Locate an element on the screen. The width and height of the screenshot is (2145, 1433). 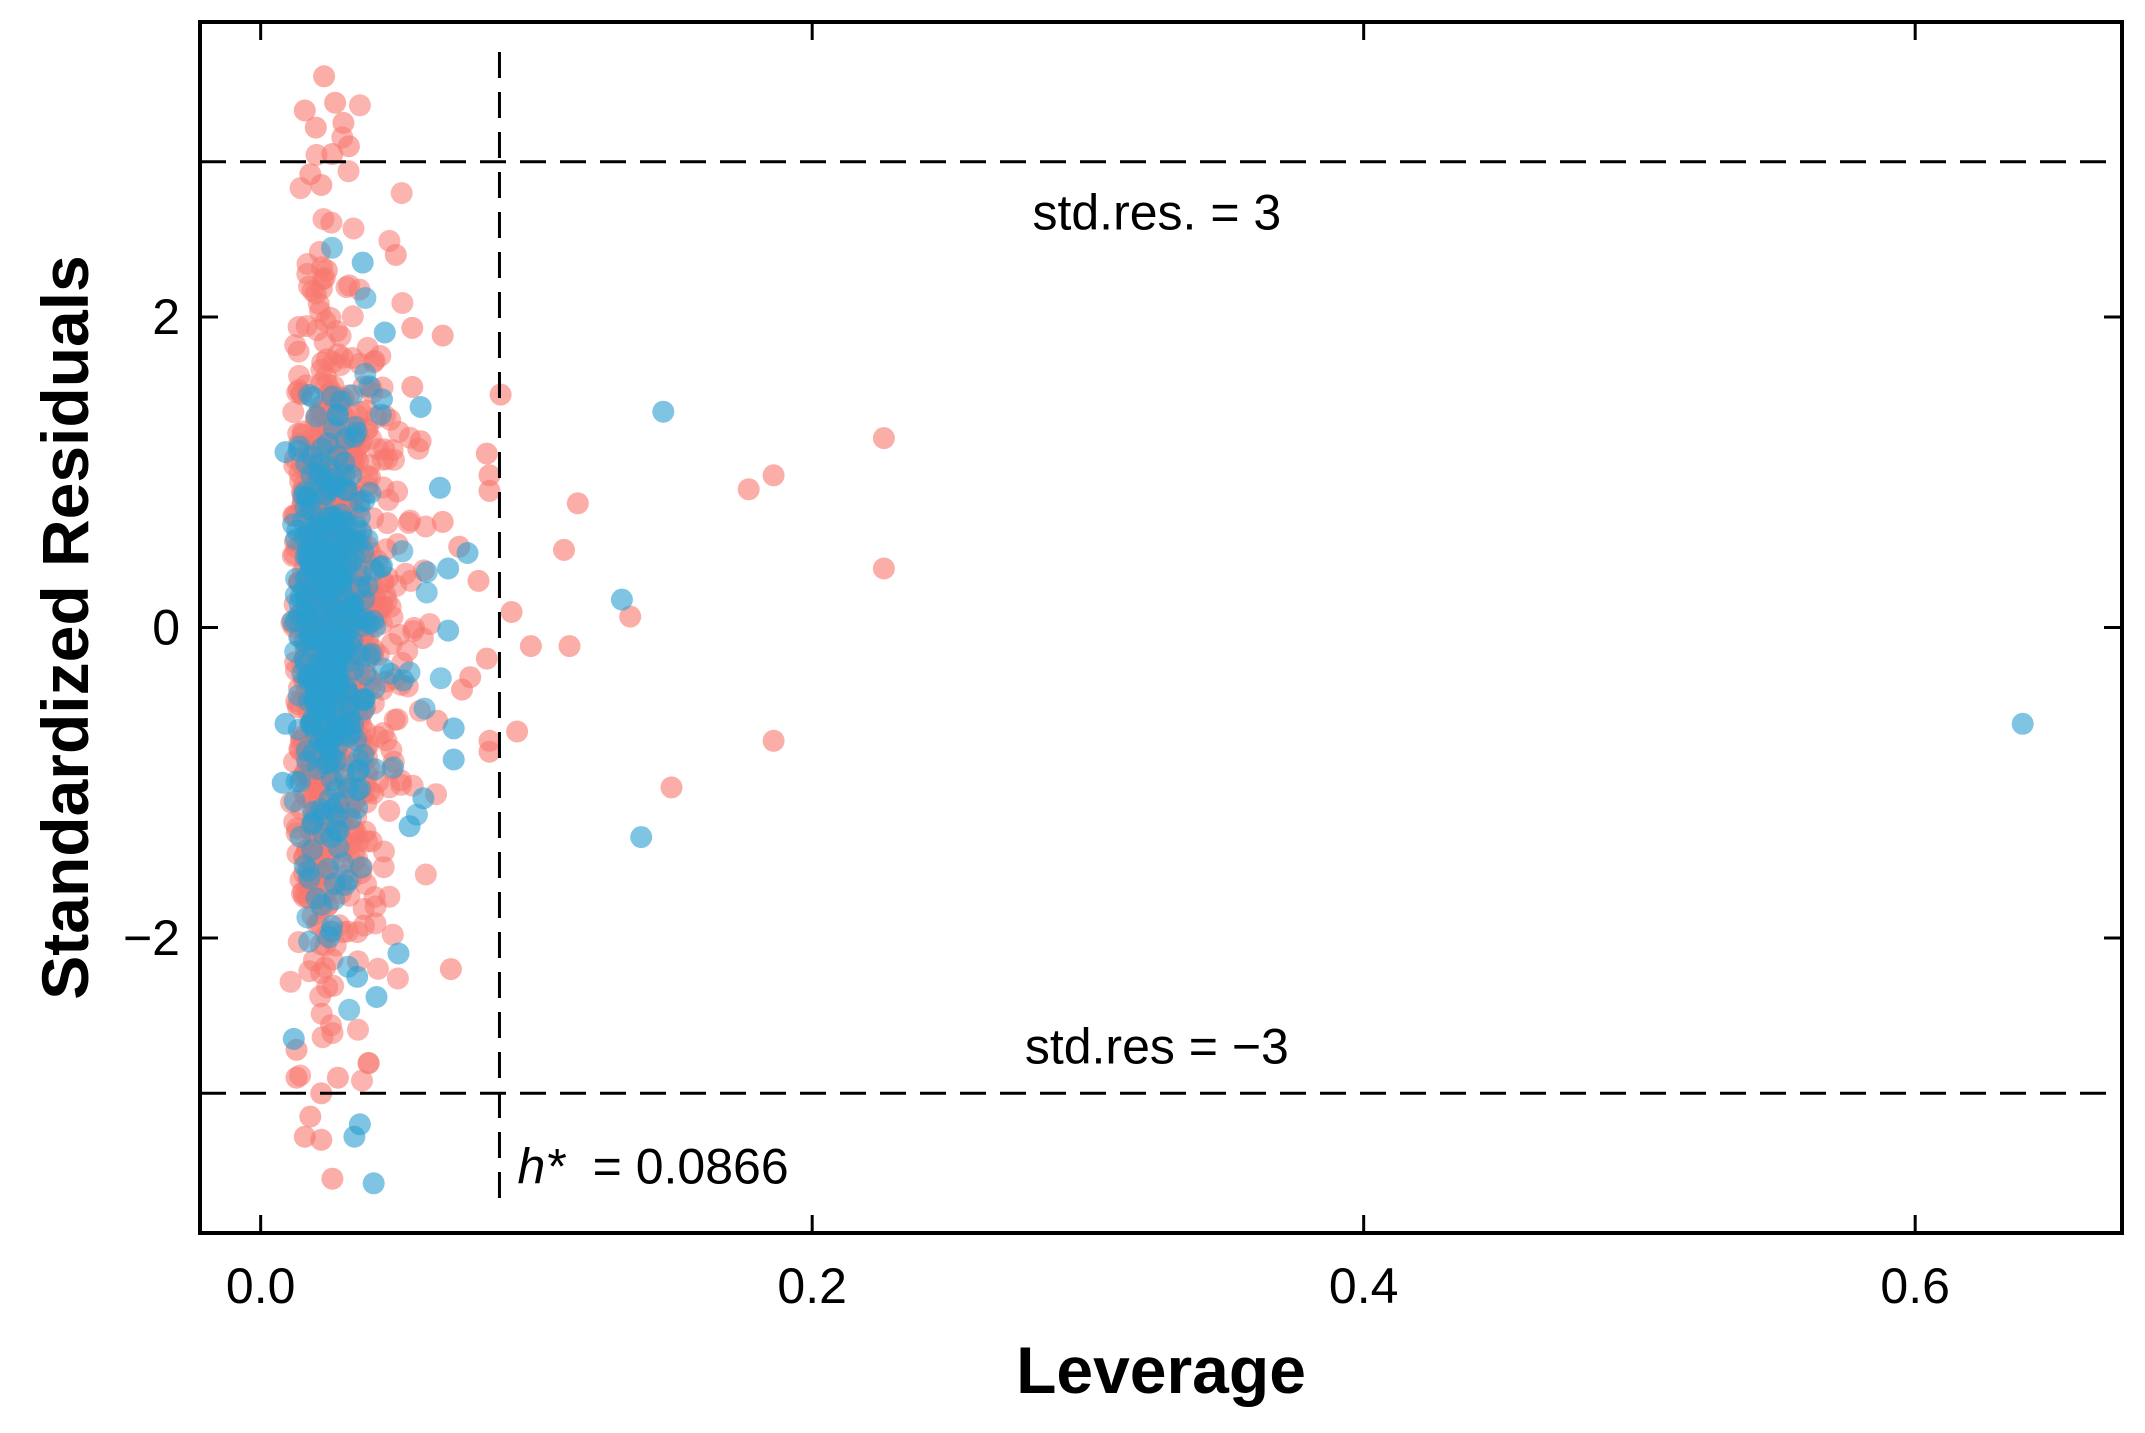
leverage-threshold-value: = 0.0866 is located at coordinates (691, 1166).